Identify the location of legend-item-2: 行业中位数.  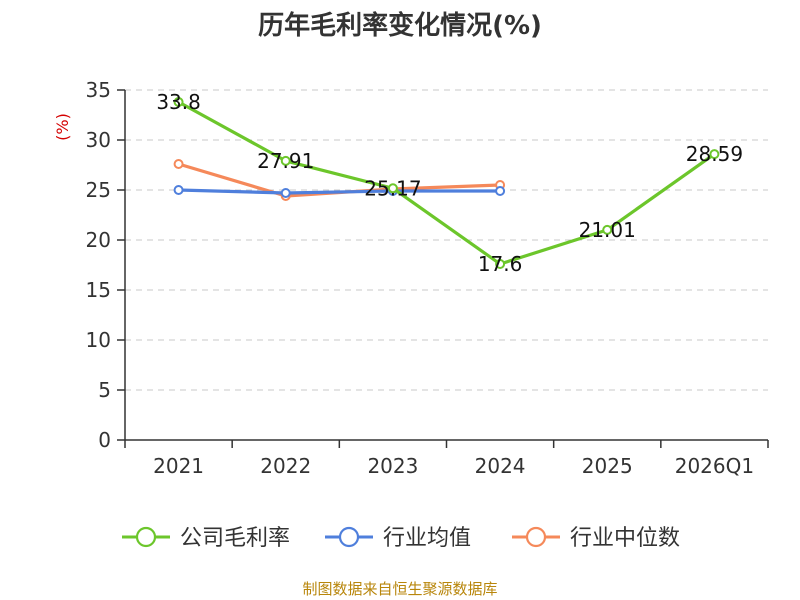
(596, 538).